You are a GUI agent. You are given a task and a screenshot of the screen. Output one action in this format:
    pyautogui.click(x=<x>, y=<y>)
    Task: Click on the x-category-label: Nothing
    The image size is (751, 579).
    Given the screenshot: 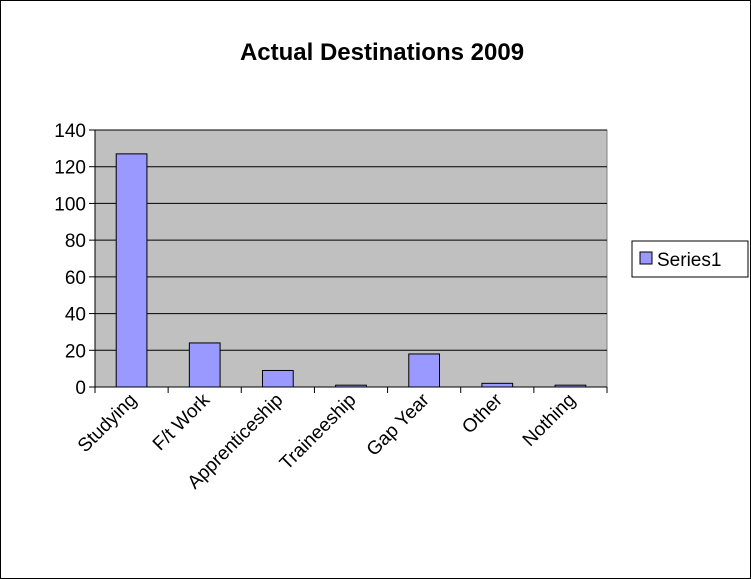 What is the action you would take?
    pyautogui.click(x=549, y=420)
    